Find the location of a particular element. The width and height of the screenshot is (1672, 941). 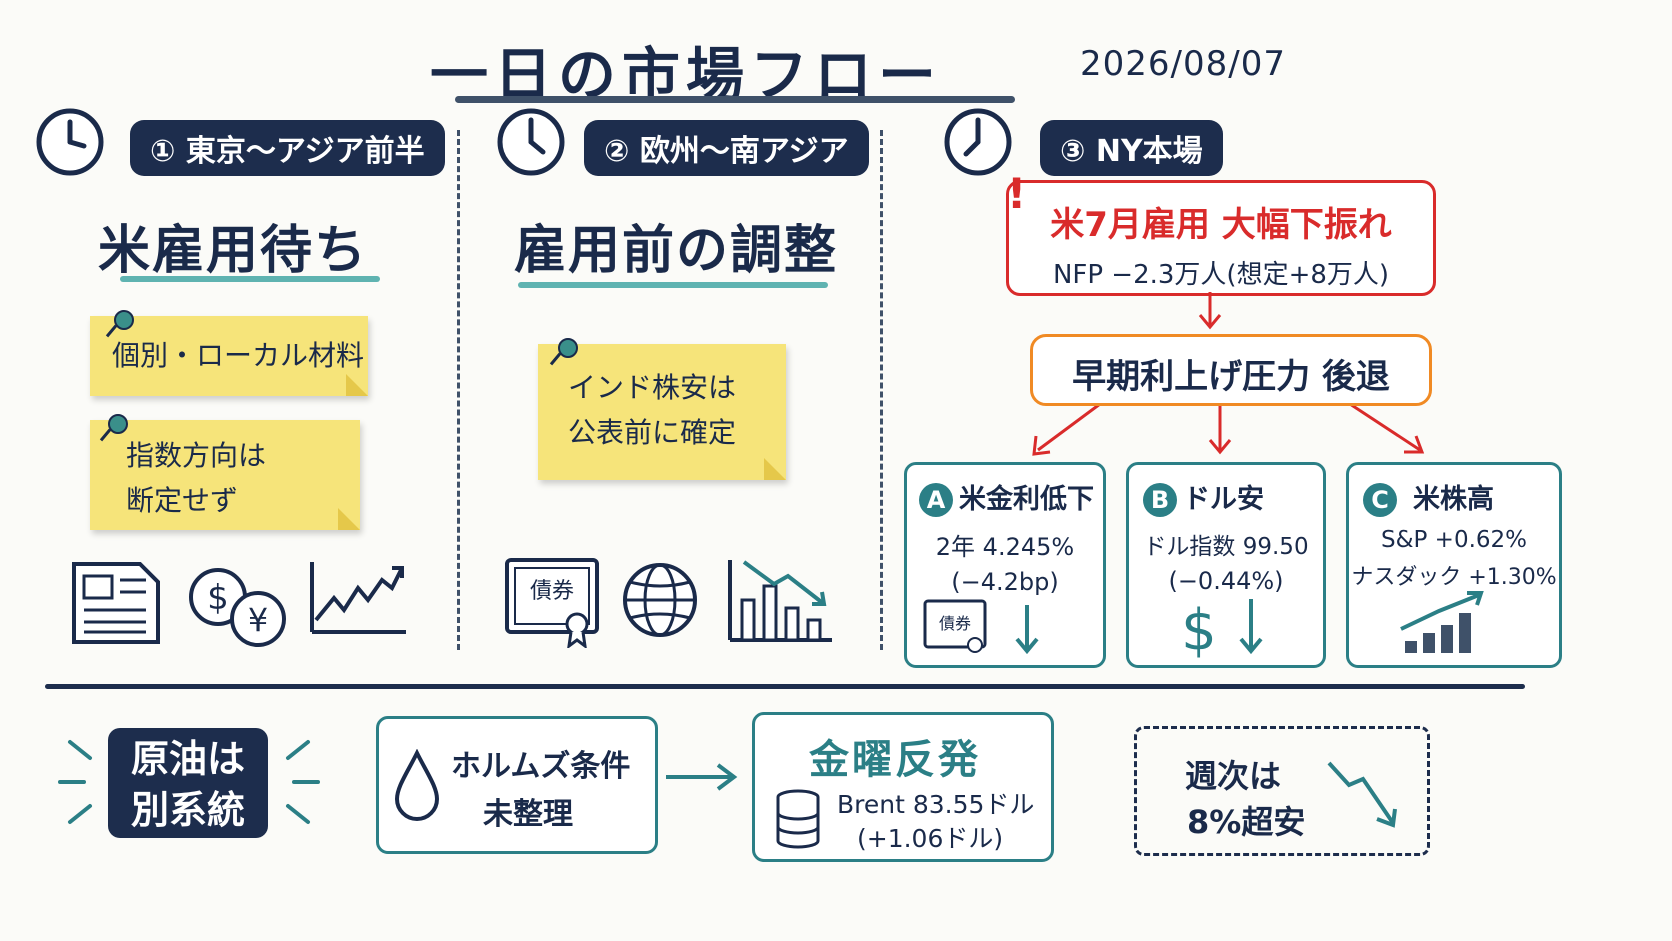

result-title: 米株高 is located at coordinates (1453, 499).